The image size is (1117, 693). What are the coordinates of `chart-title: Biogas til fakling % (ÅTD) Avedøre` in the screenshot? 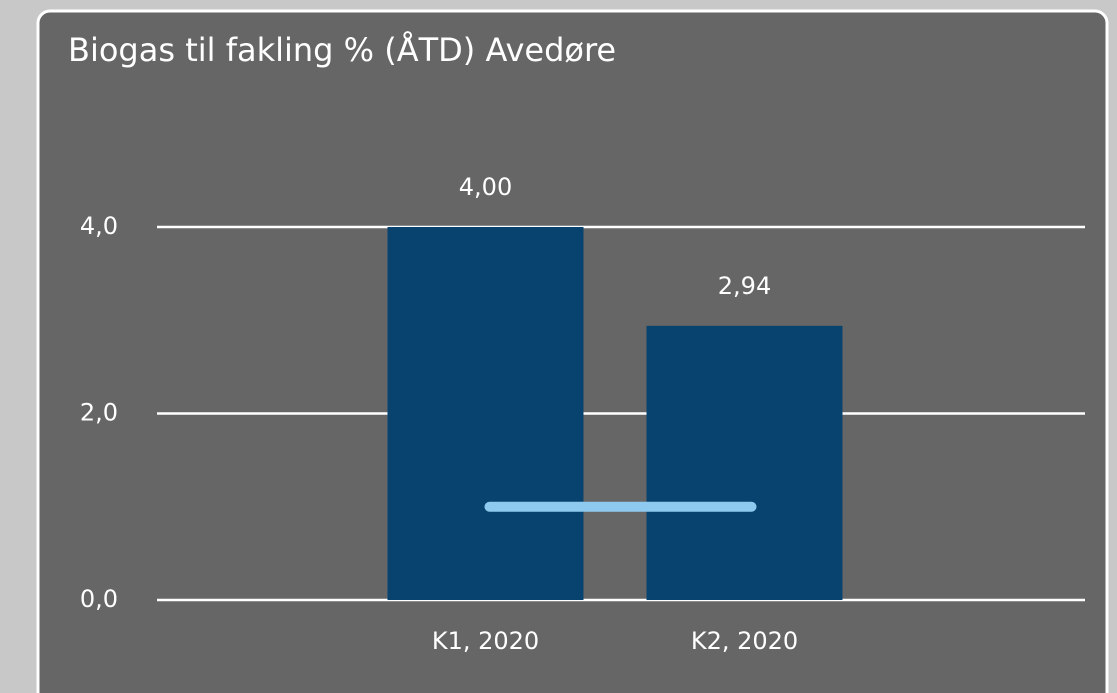 It's located at (342, 50).